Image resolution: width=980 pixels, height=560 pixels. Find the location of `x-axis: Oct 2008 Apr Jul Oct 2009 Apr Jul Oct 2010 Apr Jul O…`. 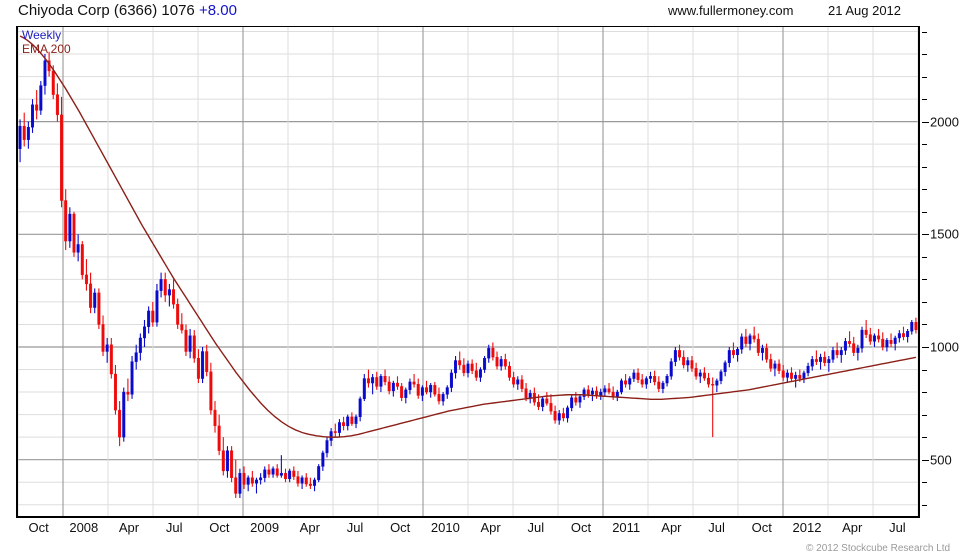

x-axis: Oct 2008 Apr Jul Oct 2009 Apr Jul Oct 2010 Apr Jul O… is located at coordinates (490, 530).